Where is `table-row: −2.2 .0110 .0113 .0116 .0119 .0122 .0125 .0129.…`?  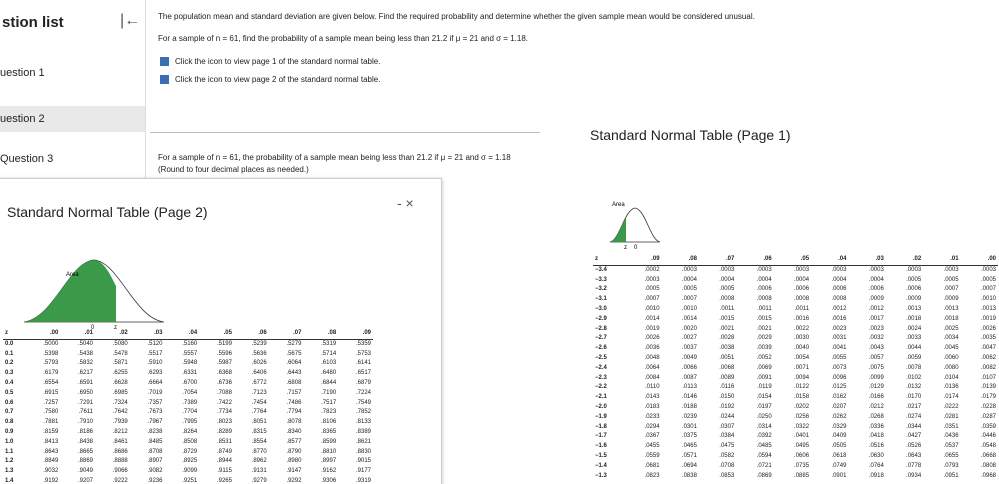
table-row: −2.2 .0110 .0113 .0116 .0119 .0122 .0125 .0129.… is located at coordinates (795, 388).